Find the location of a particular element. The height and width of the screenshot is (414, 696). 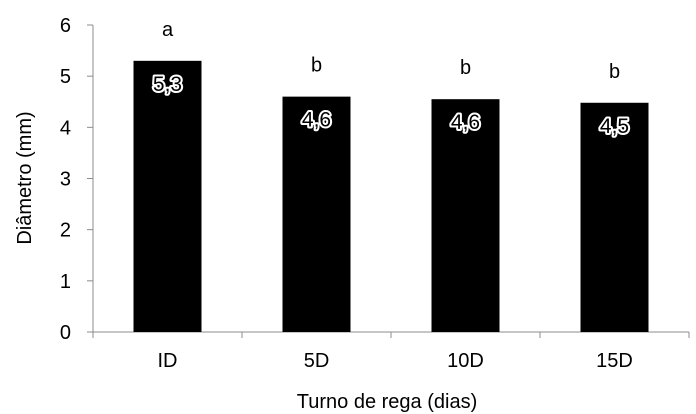

y-tick-label: 2 is located at coordinates (65, 231).